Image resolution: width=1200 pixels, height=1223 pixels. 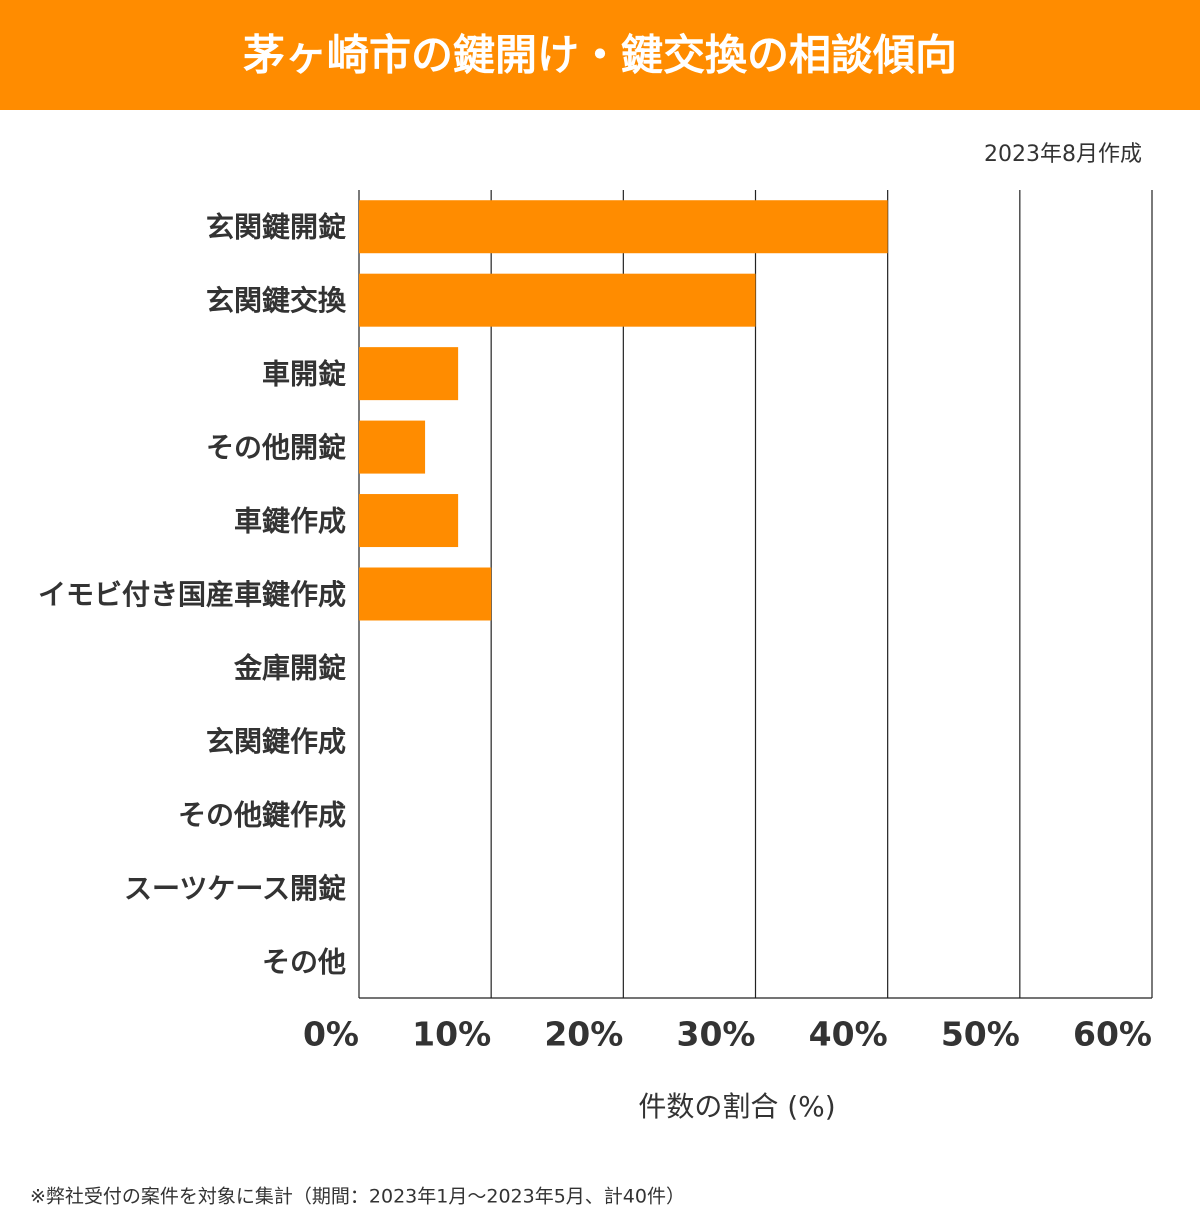 What do you see at coordinates (716, 1034) in the screenshot?
I see `x-tick-label: 30%` at bounding box center [716, 1034].